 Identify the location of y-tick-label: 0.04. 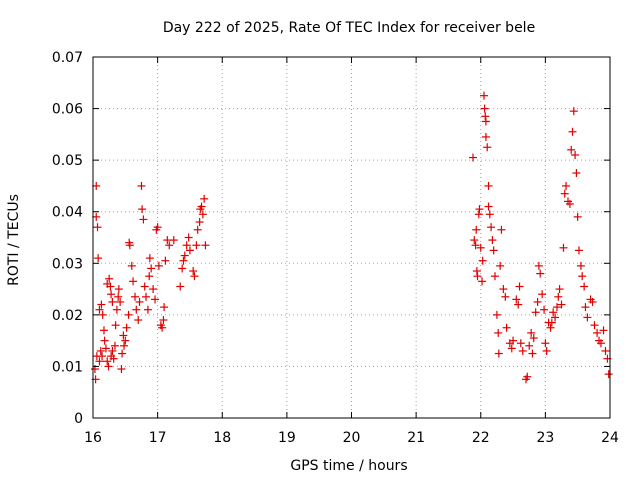
(67, 213).